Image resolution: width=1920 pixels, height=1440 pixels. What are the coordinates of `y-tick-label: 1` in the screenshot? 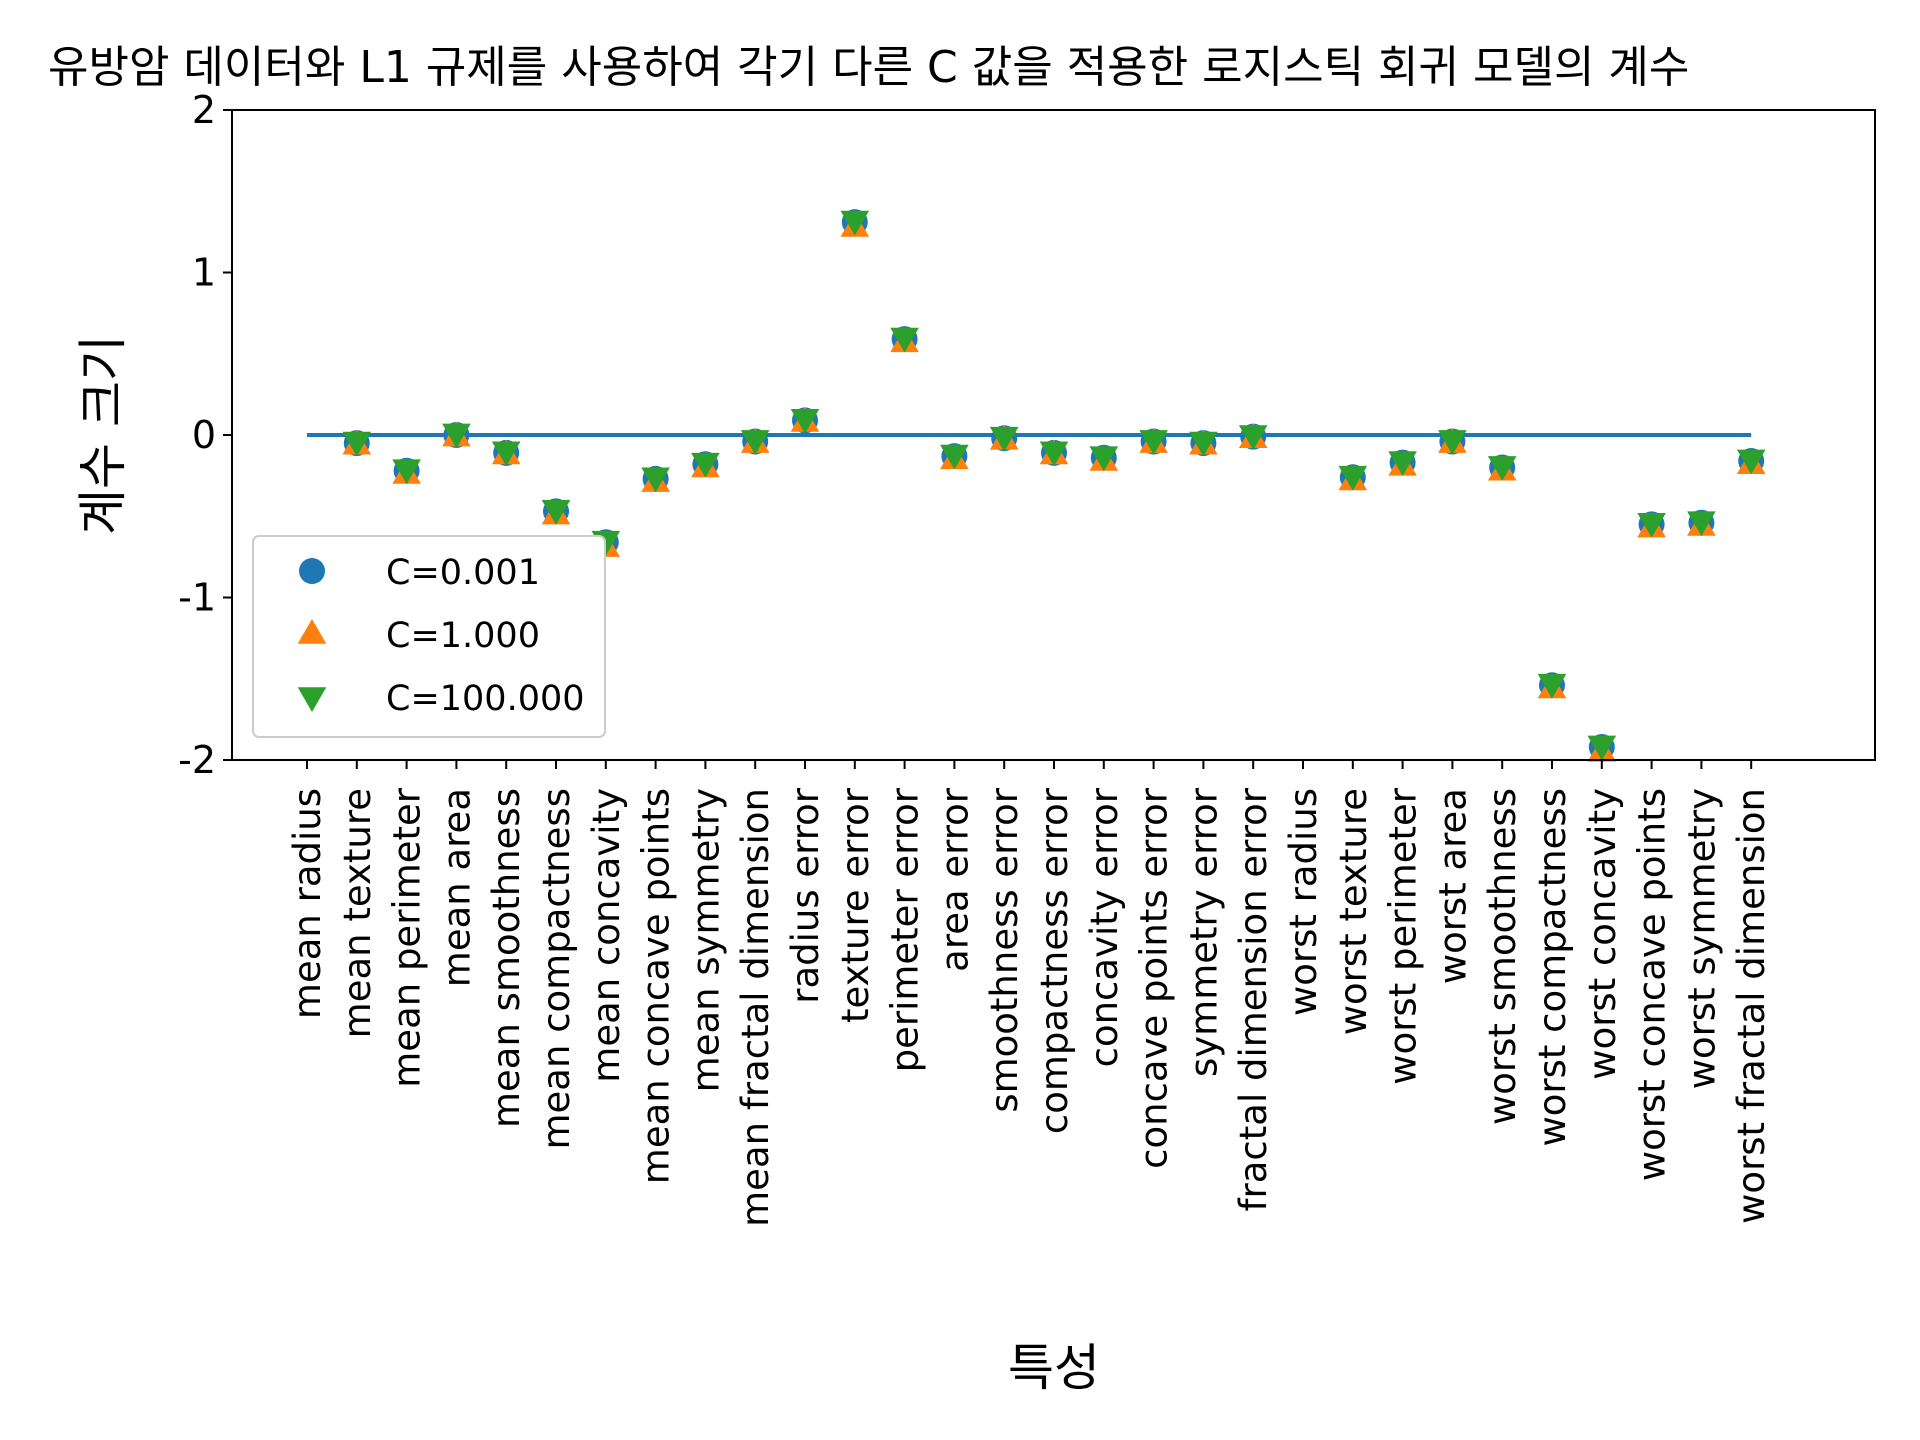 It's located at (204, 273).